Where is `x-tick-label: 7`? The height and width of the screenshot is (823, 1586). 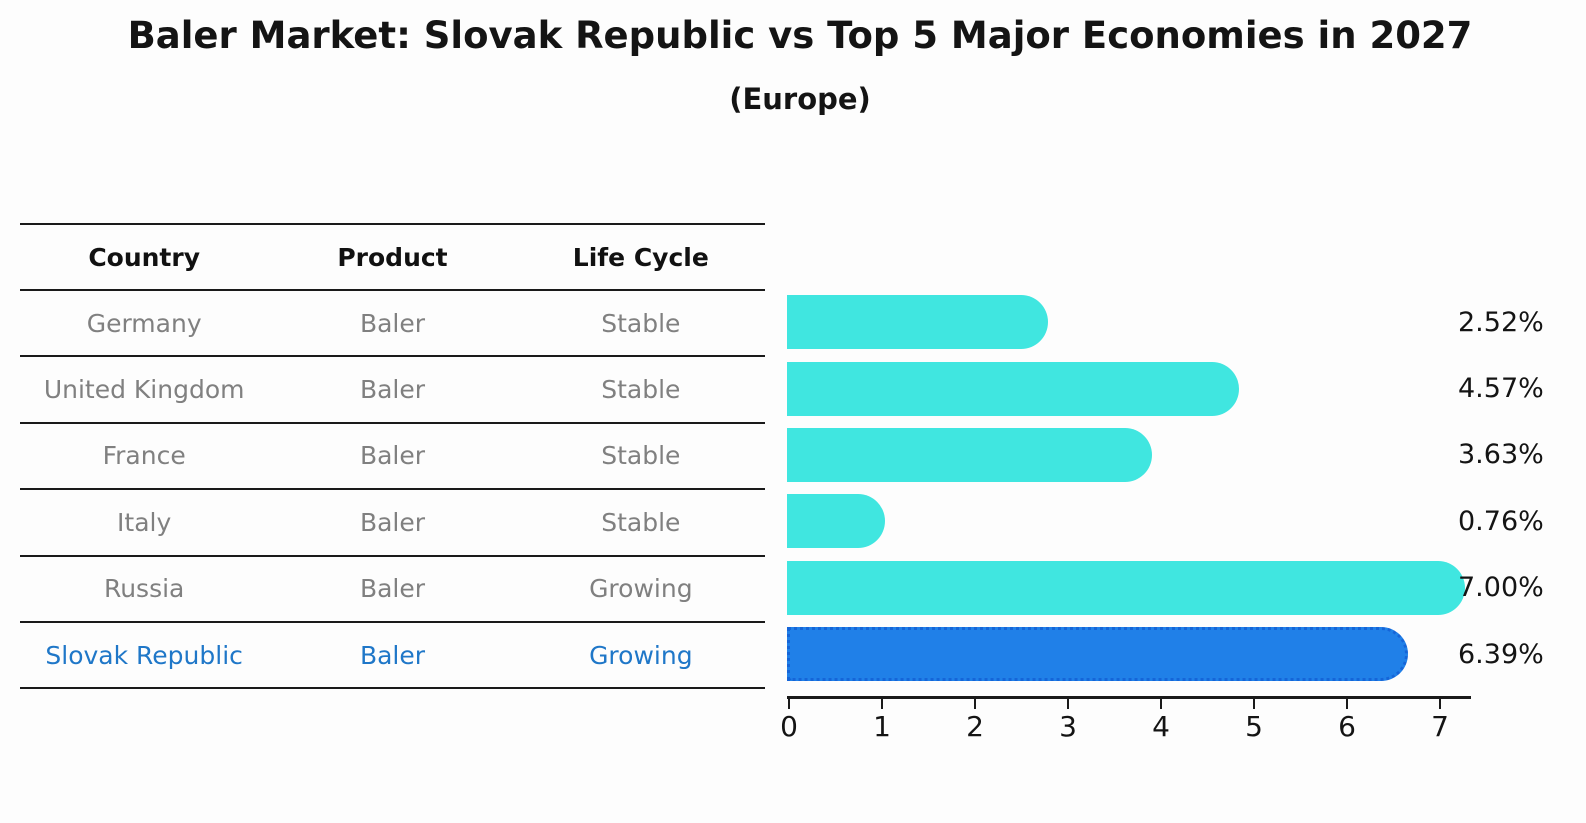 x-tick-label: 7 is located at coordinates (1440, 726).